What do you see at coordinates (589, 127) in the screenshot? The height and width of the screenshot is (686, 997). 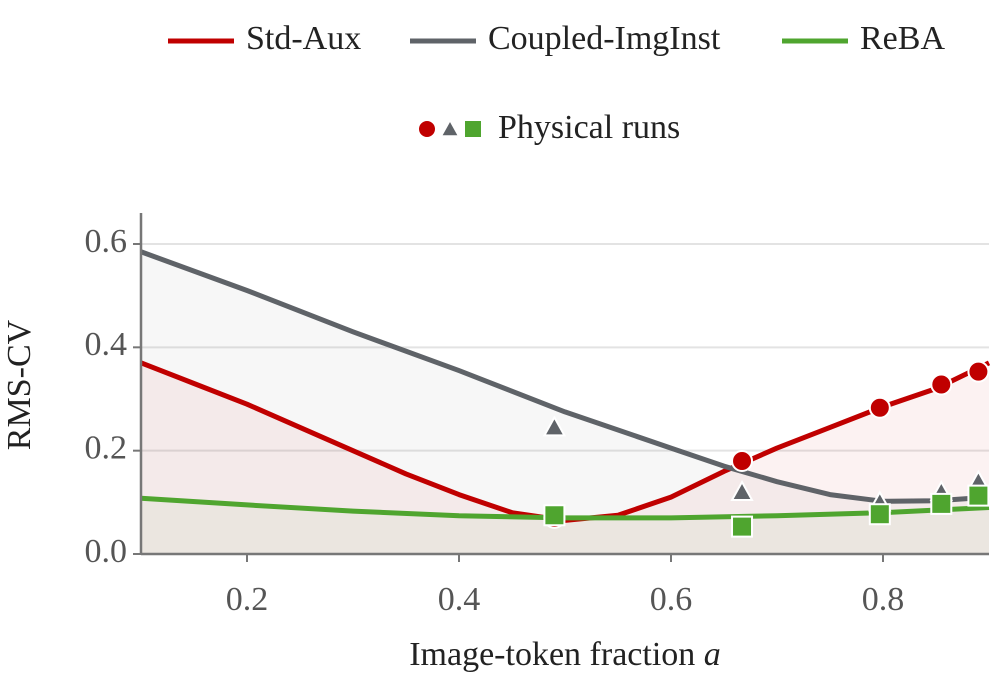 I see `legend-label: Physical runs` at bounding box center [589, 127].